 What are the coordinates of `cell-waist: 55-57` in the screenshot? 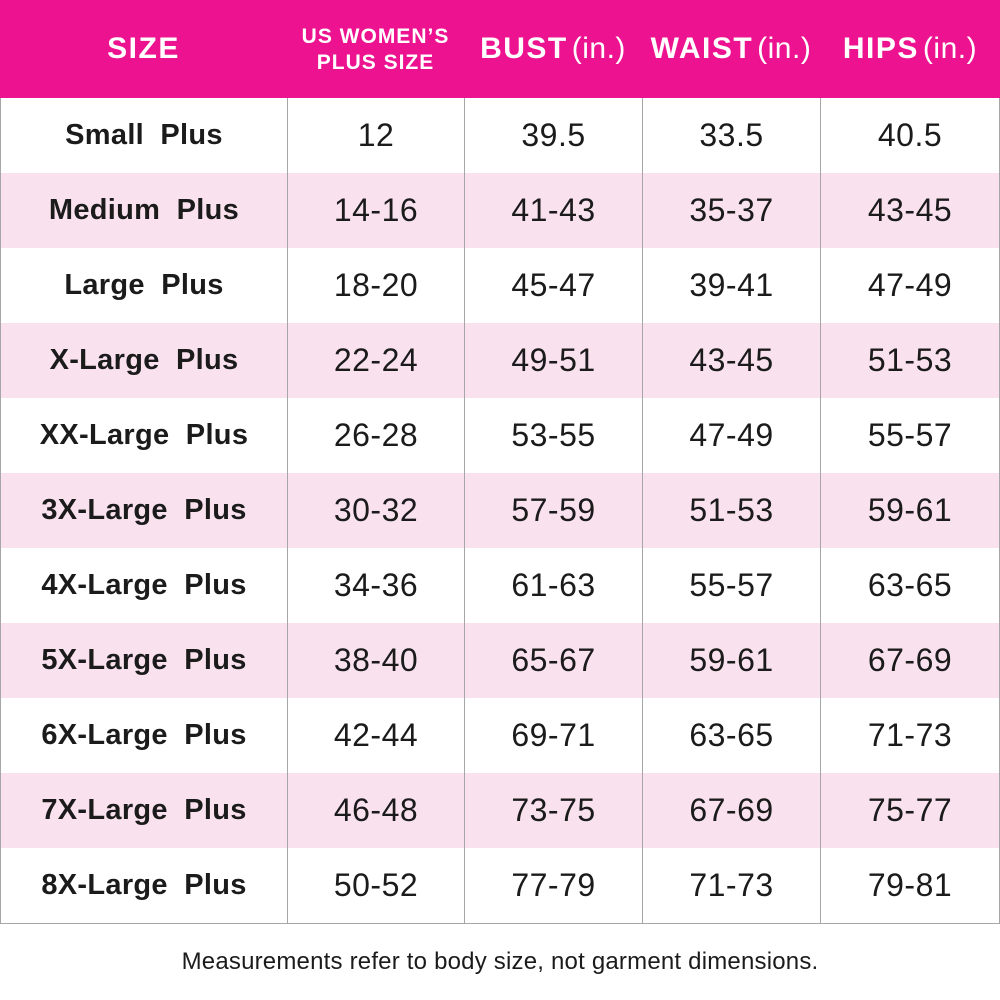 It's located at (731, 585).